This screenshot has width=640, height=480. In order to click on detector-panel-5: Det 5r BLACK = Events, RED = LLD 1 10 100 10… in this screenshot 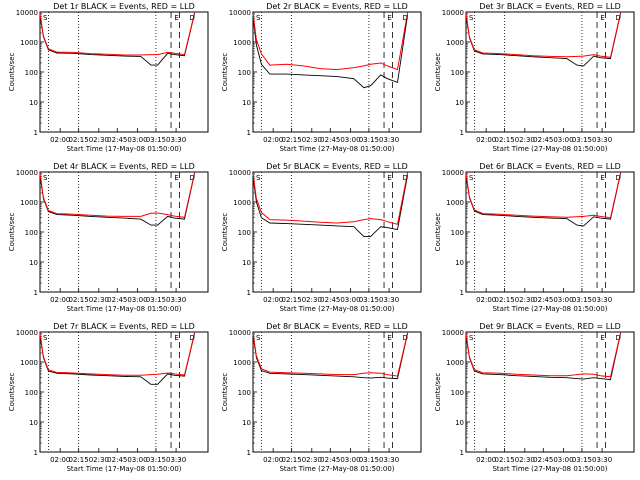, I will do `click(321, 237)`.